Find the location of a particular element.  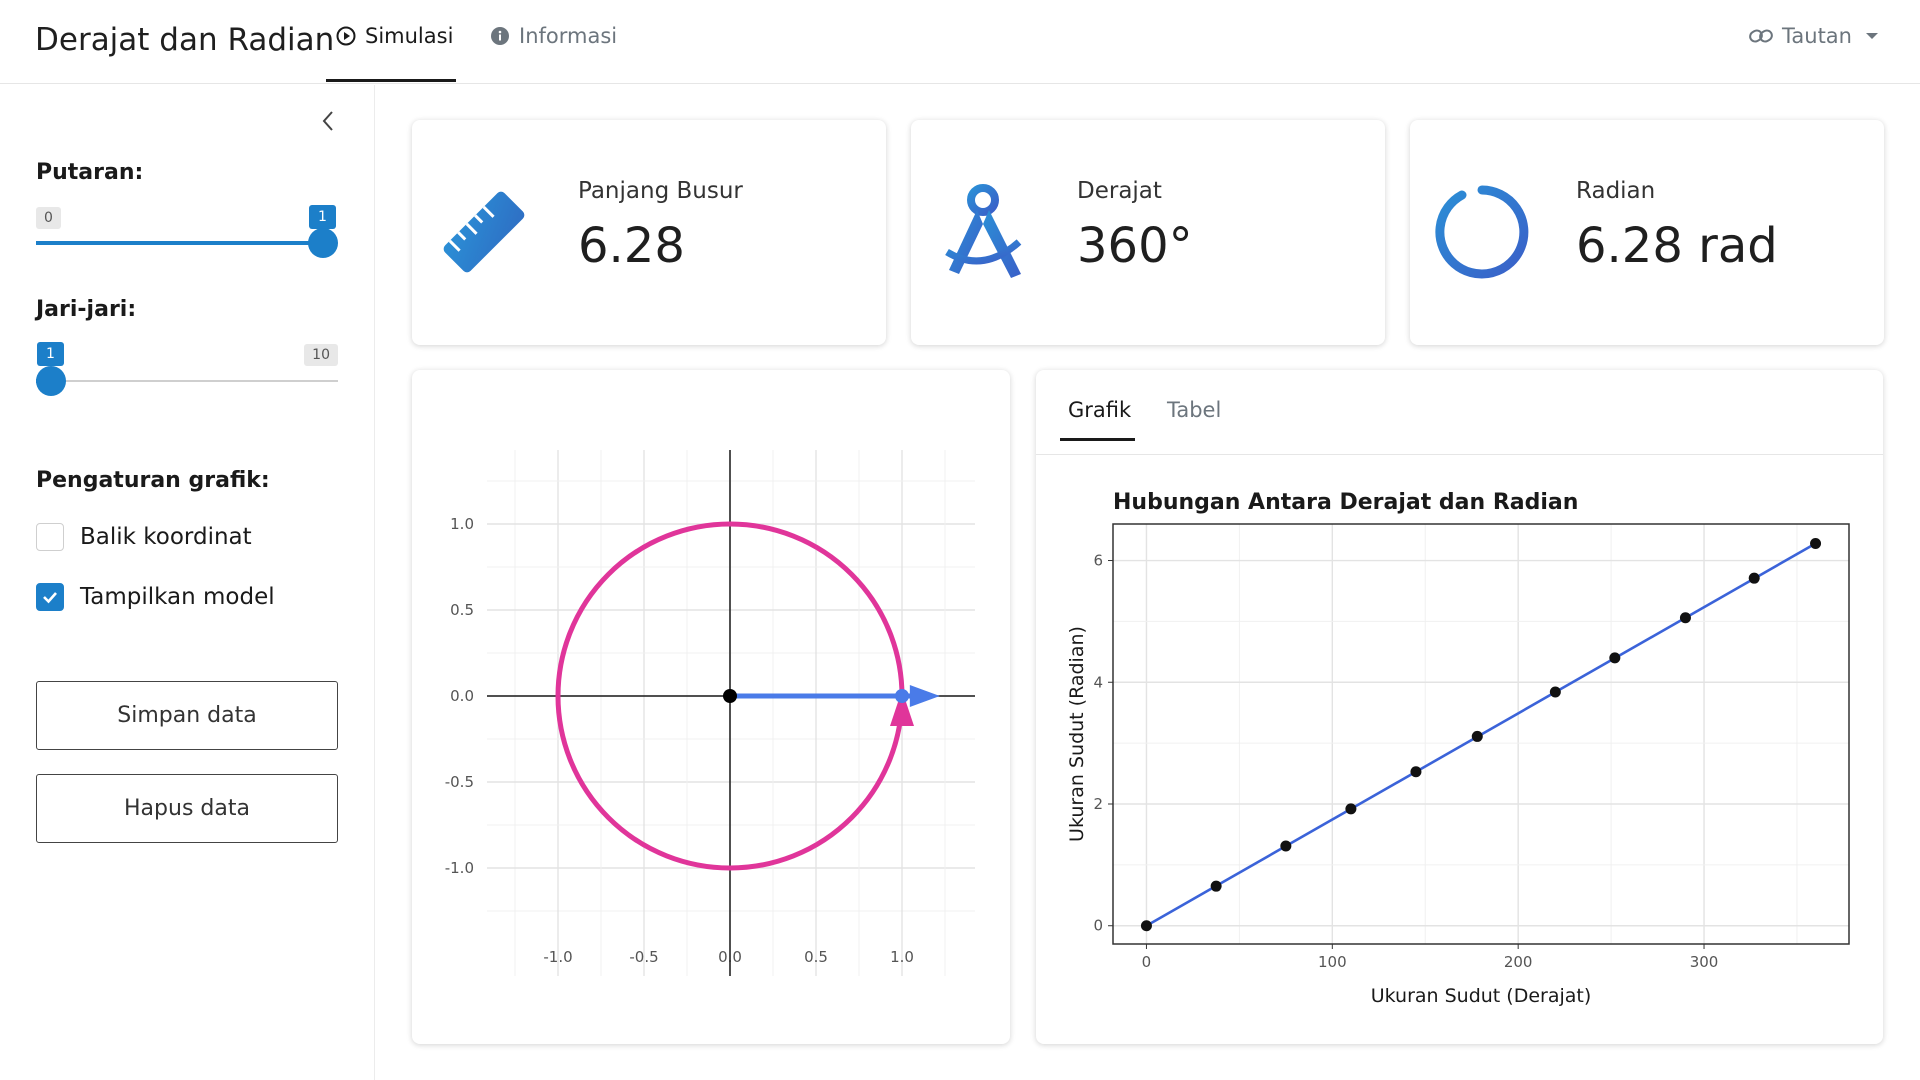

x-axis-label: Ukuran Sudut (Derajat) is located at coordinates (1481, 996).